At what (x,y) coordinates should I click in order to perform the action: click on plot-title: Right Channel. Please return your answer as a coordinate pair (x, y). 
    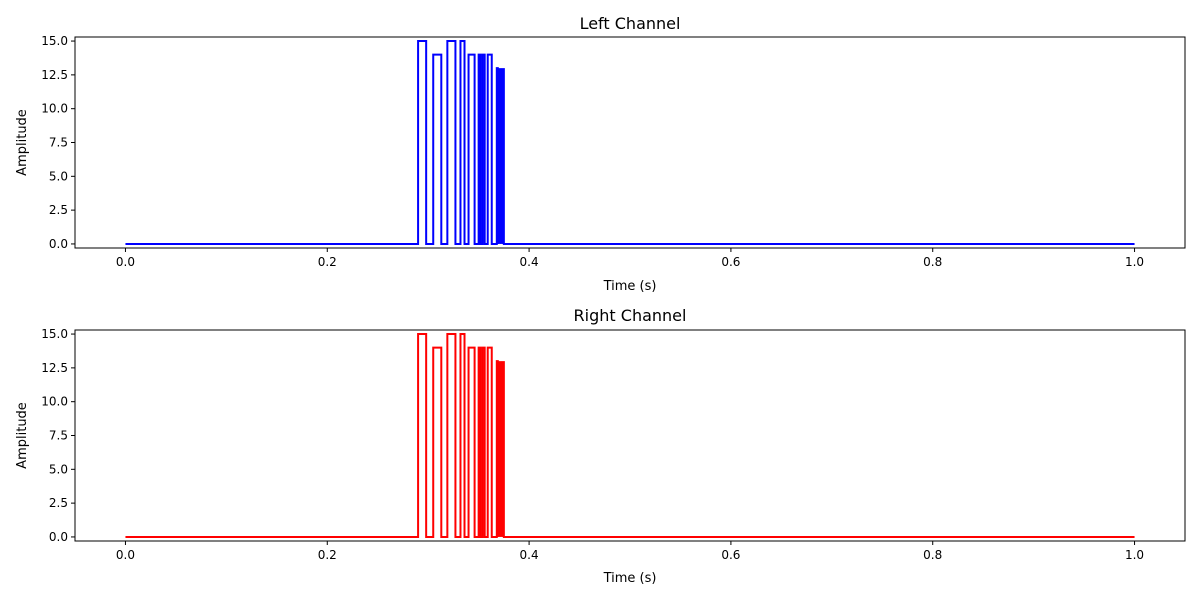
    Looking at the image, I should click on (630, 315).